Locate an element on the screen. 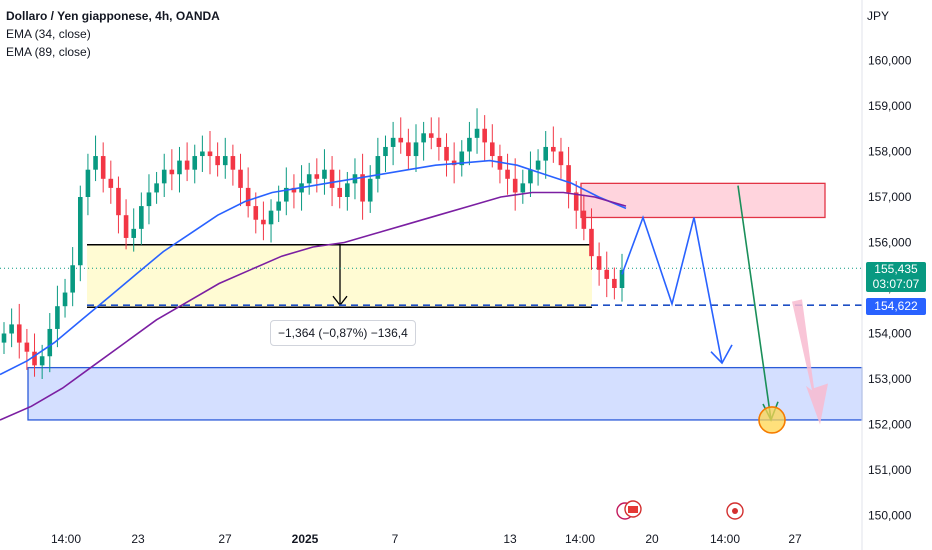 The image size is (932, 550). legend-ema-34: EMA (34, close) is located at coordinates (48, 34).